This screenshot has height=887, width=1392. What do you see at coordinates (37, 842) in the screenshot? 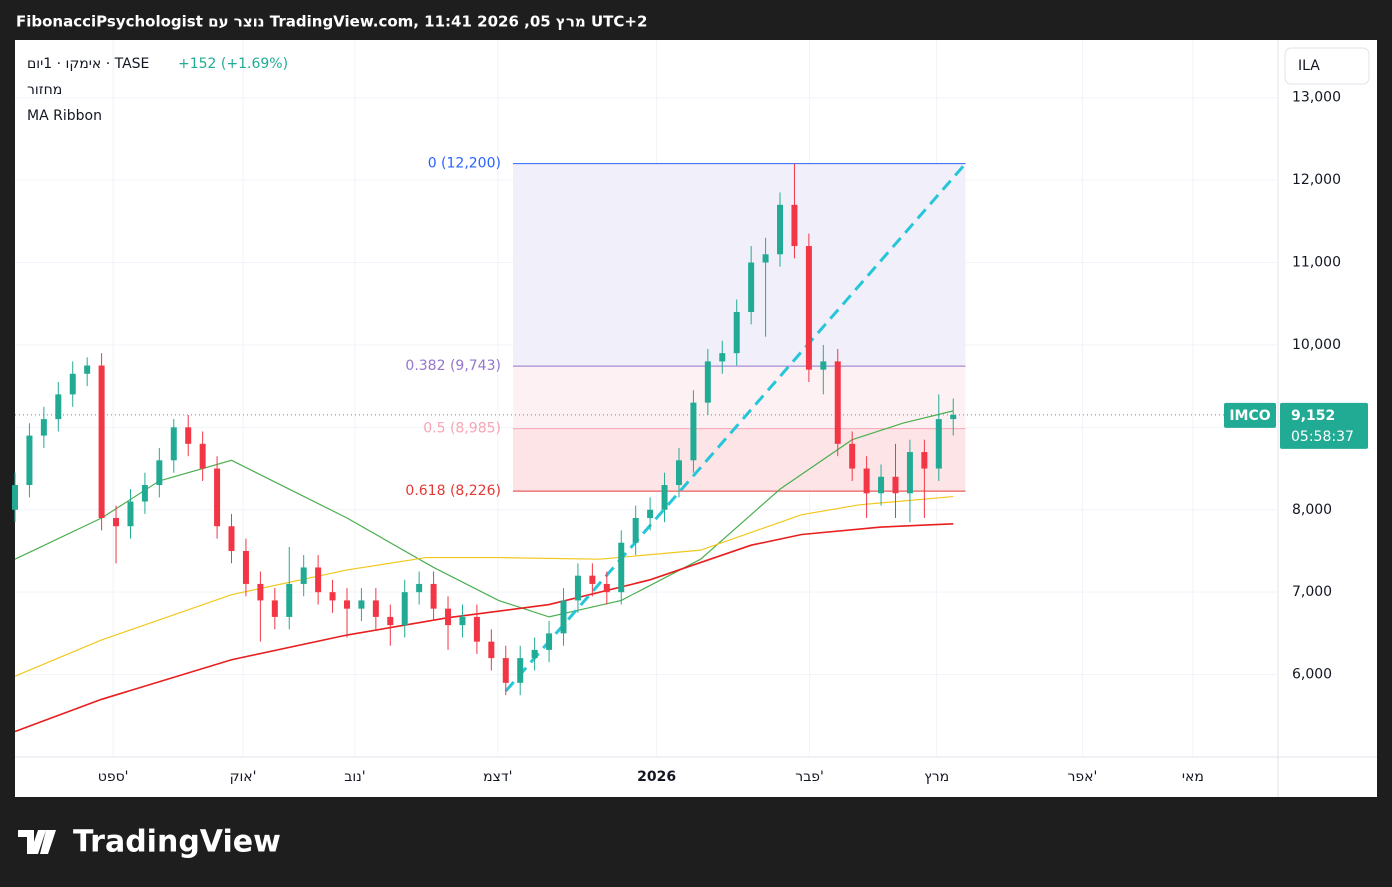
I see `logo-mark` at bounding box center [37, 842].